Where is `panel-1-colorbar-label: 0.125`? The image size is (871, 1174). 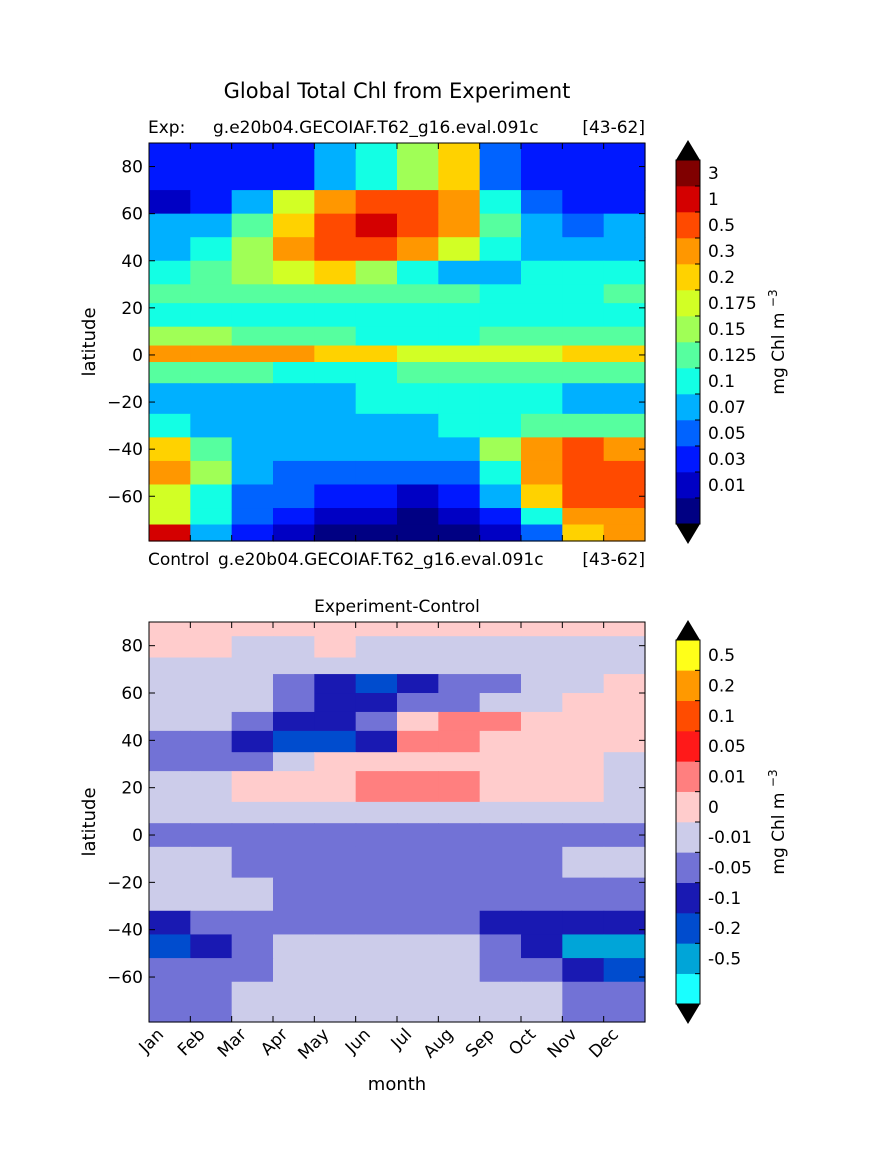 panel-1-colorbar-label: 0.125 is located at coordinates (732, 356).